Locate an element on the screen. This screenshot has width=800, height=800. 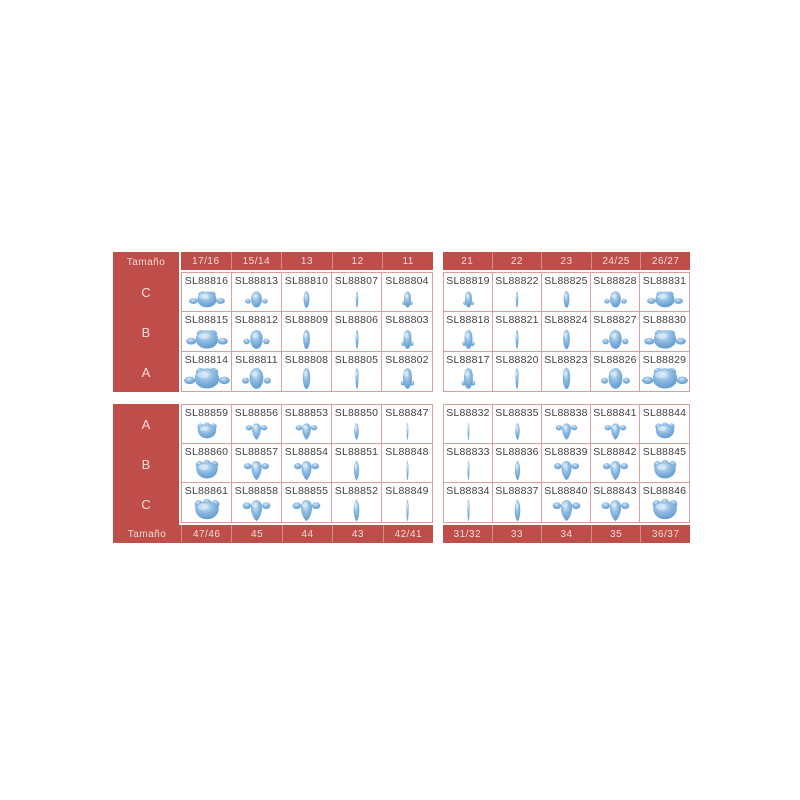
product-cell: SL88854 is located at coordinates (307, 463).